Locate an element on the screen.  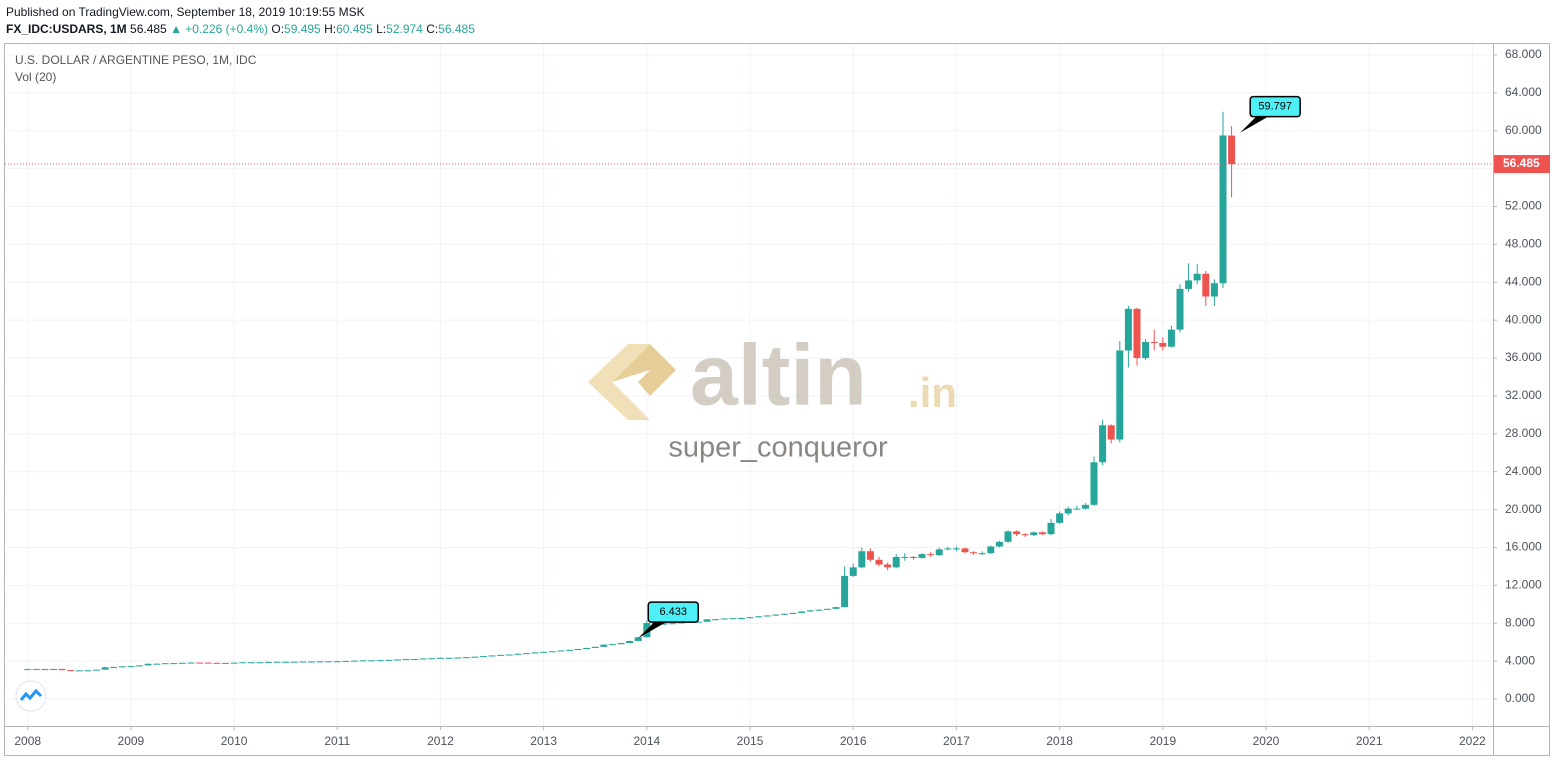
x-tick-label: 2018 is located at coordinates (1059, 741).